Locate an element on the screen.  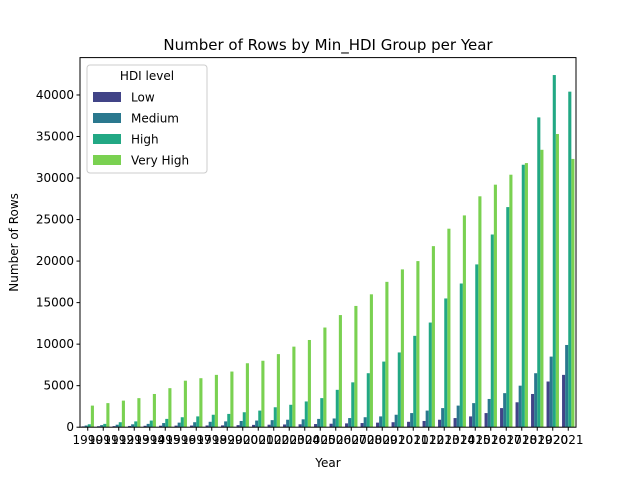
bar-medium-1995 is located at coordinates (164, 425).